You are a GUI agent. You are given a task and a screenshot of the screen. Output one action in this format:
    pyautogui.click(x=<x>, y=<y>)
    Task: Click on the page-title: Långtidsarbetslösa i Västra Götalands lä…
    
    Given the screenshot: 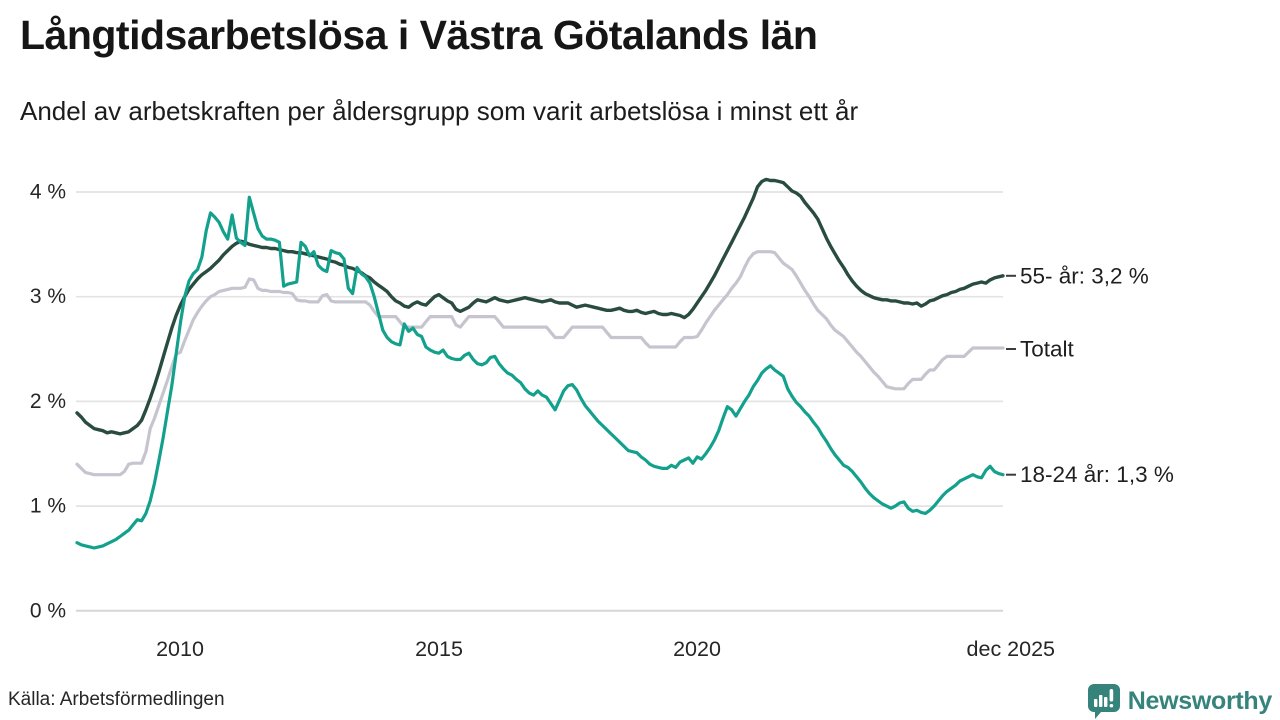 What is the action you would take?
    pyautogui.click(x=419, y=35)
    